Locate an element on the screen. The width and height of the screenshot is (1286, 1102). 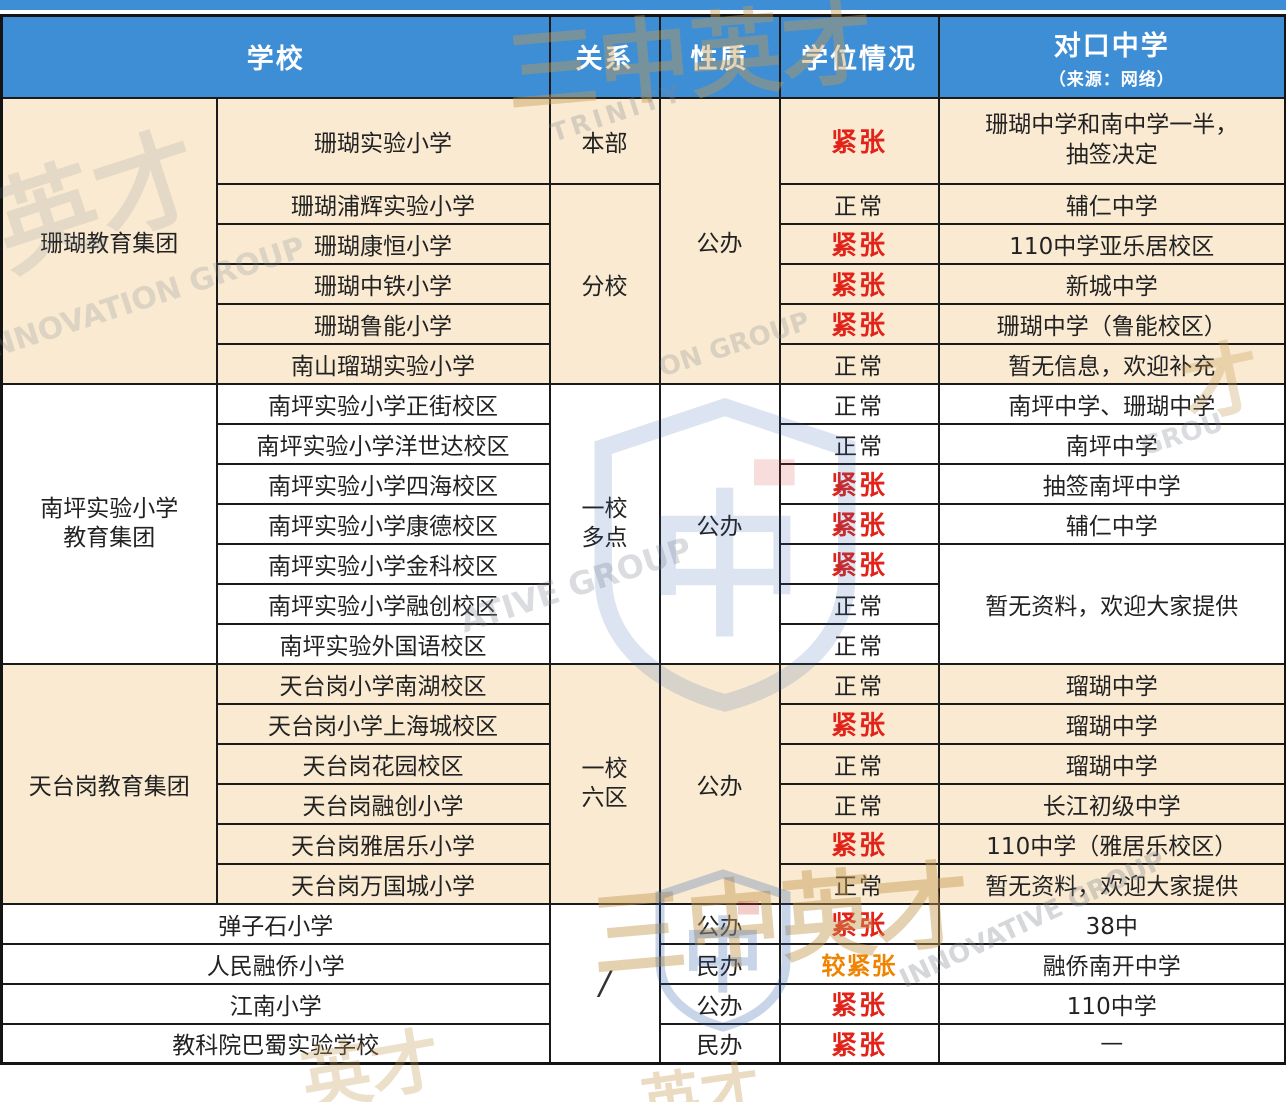
middle-school-cell: 珊瑚中学和南中学一半， 抽签决定 is located at coordinates (1111, 140).